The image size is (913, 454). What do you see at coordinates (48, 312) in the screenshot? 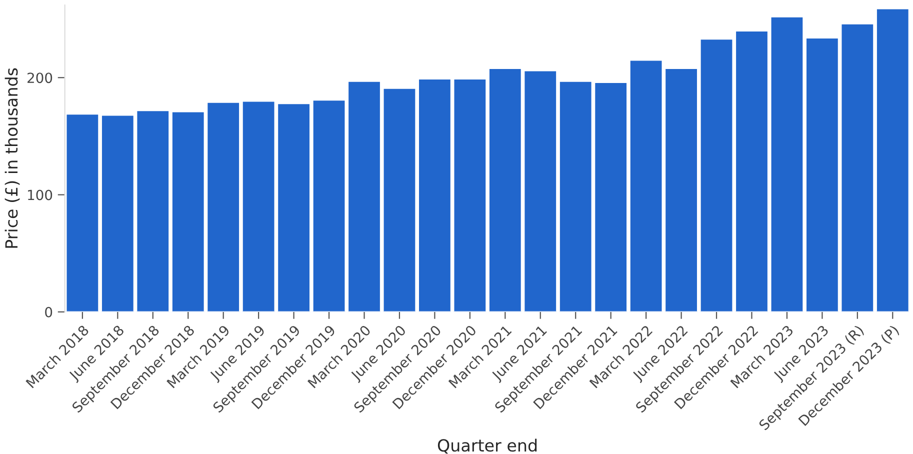
I see `y-tick-label: 0` at bounding box center [48, 312].